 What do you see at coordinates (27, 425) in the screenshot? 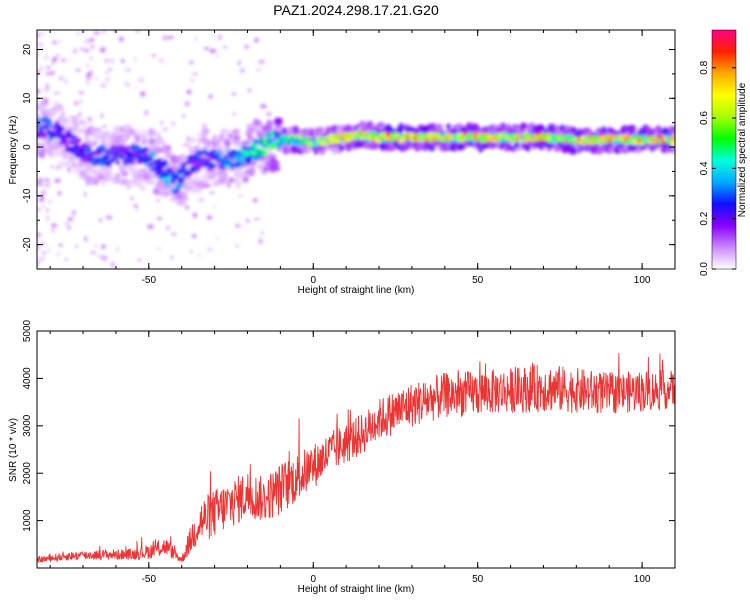
I see `snr-y-tick-label: 3000` at bounding box center [27, 425].